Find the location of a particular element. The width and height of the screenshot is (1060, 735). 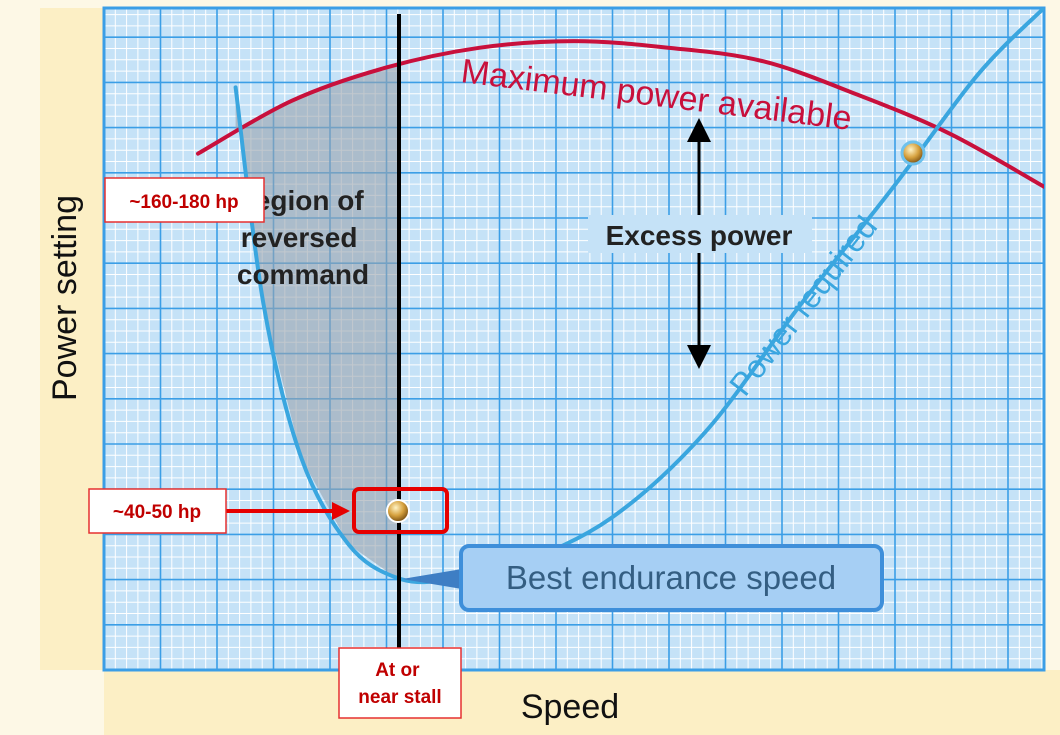

low-power-annotation-box is located at coordinates (157, 511).